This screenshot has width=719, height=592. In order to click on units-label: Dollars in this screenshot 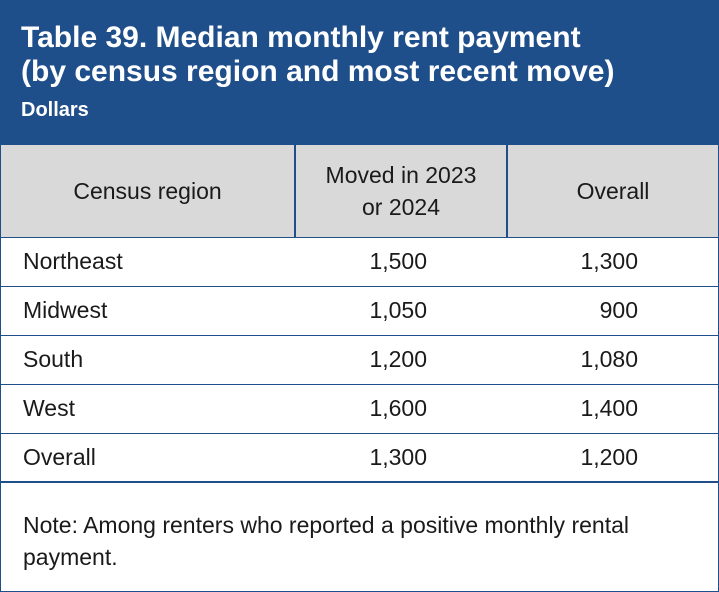, I will do `click(55, 110)`.